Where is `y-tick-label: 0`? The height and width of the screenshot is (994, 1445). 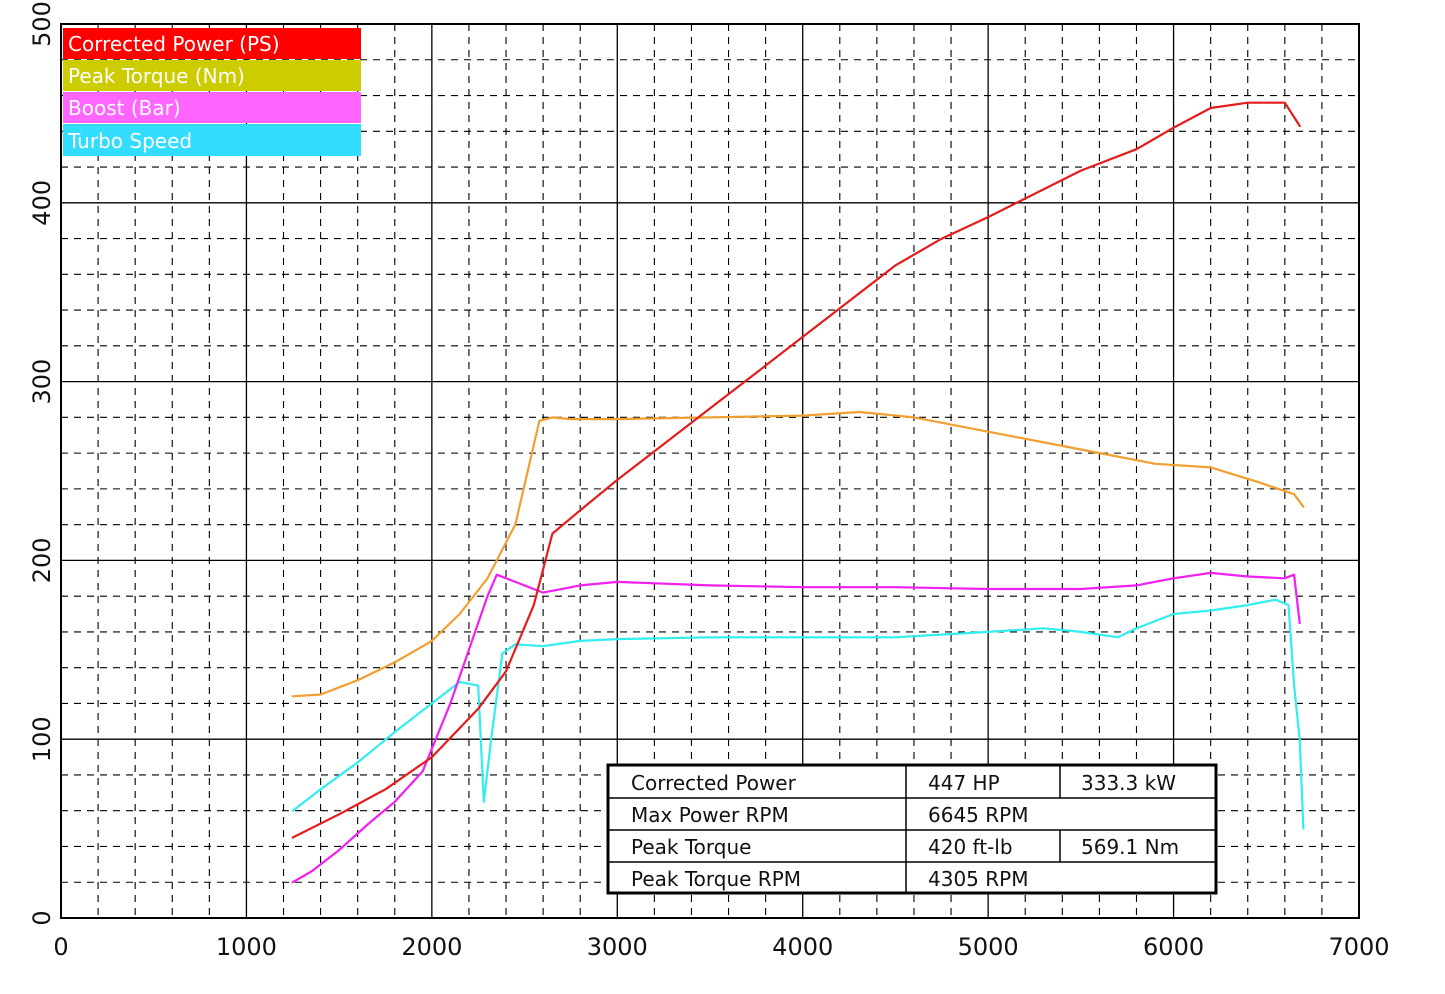
y-tick-label: 0 is located at coordinates (42, 917).